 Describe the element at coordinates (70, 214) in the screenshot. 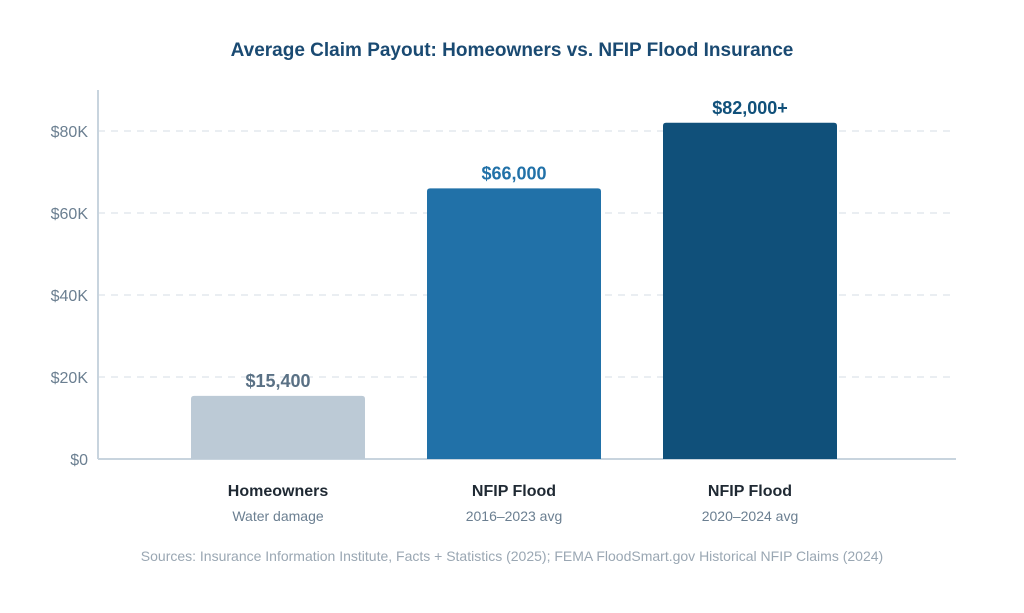

I see `y-tick-label: $60K` at that location.